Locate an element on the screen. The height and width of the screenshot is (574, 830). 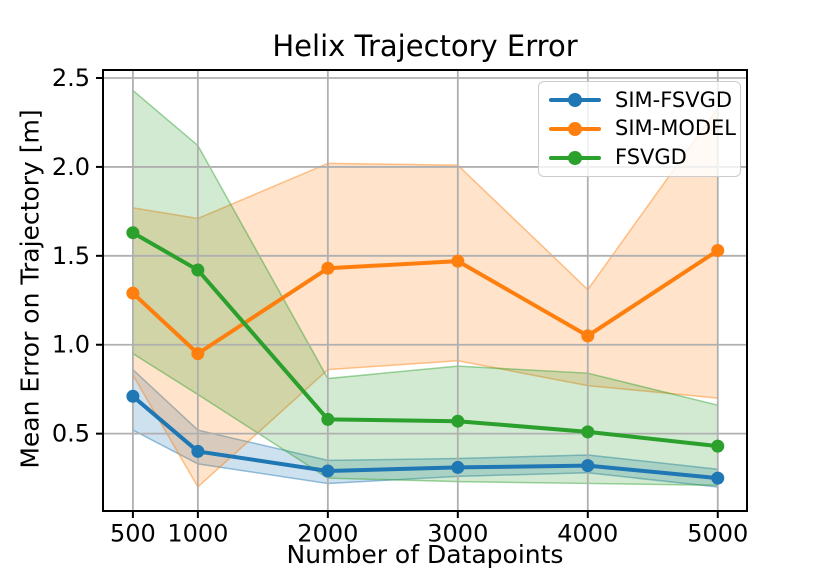
x-tick-label: 4000 is located at coordinates (587, 534).